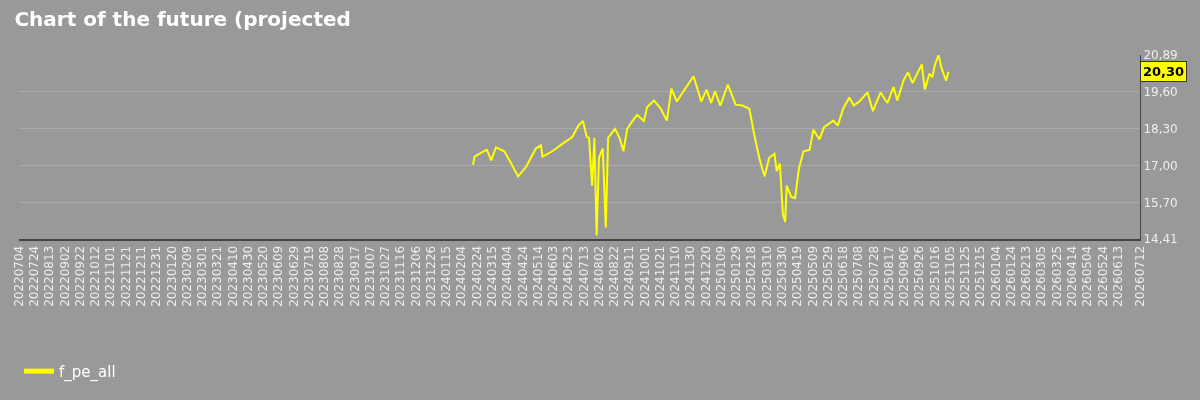 The height and width of the screenshot is (400, 1200). What do you see at coordinates (629, 276) in the screenshot?
I see `x-tick-label: 20240911` at bounding box center [629, 276].